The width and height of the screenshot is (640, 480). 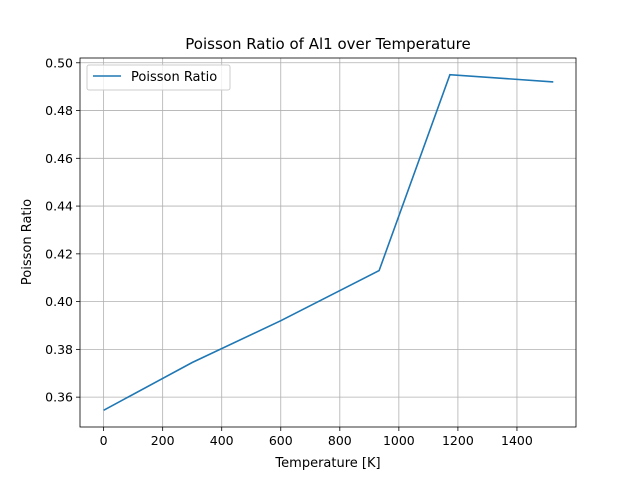 I want to click on legend-box, so click(x=158, y=77).